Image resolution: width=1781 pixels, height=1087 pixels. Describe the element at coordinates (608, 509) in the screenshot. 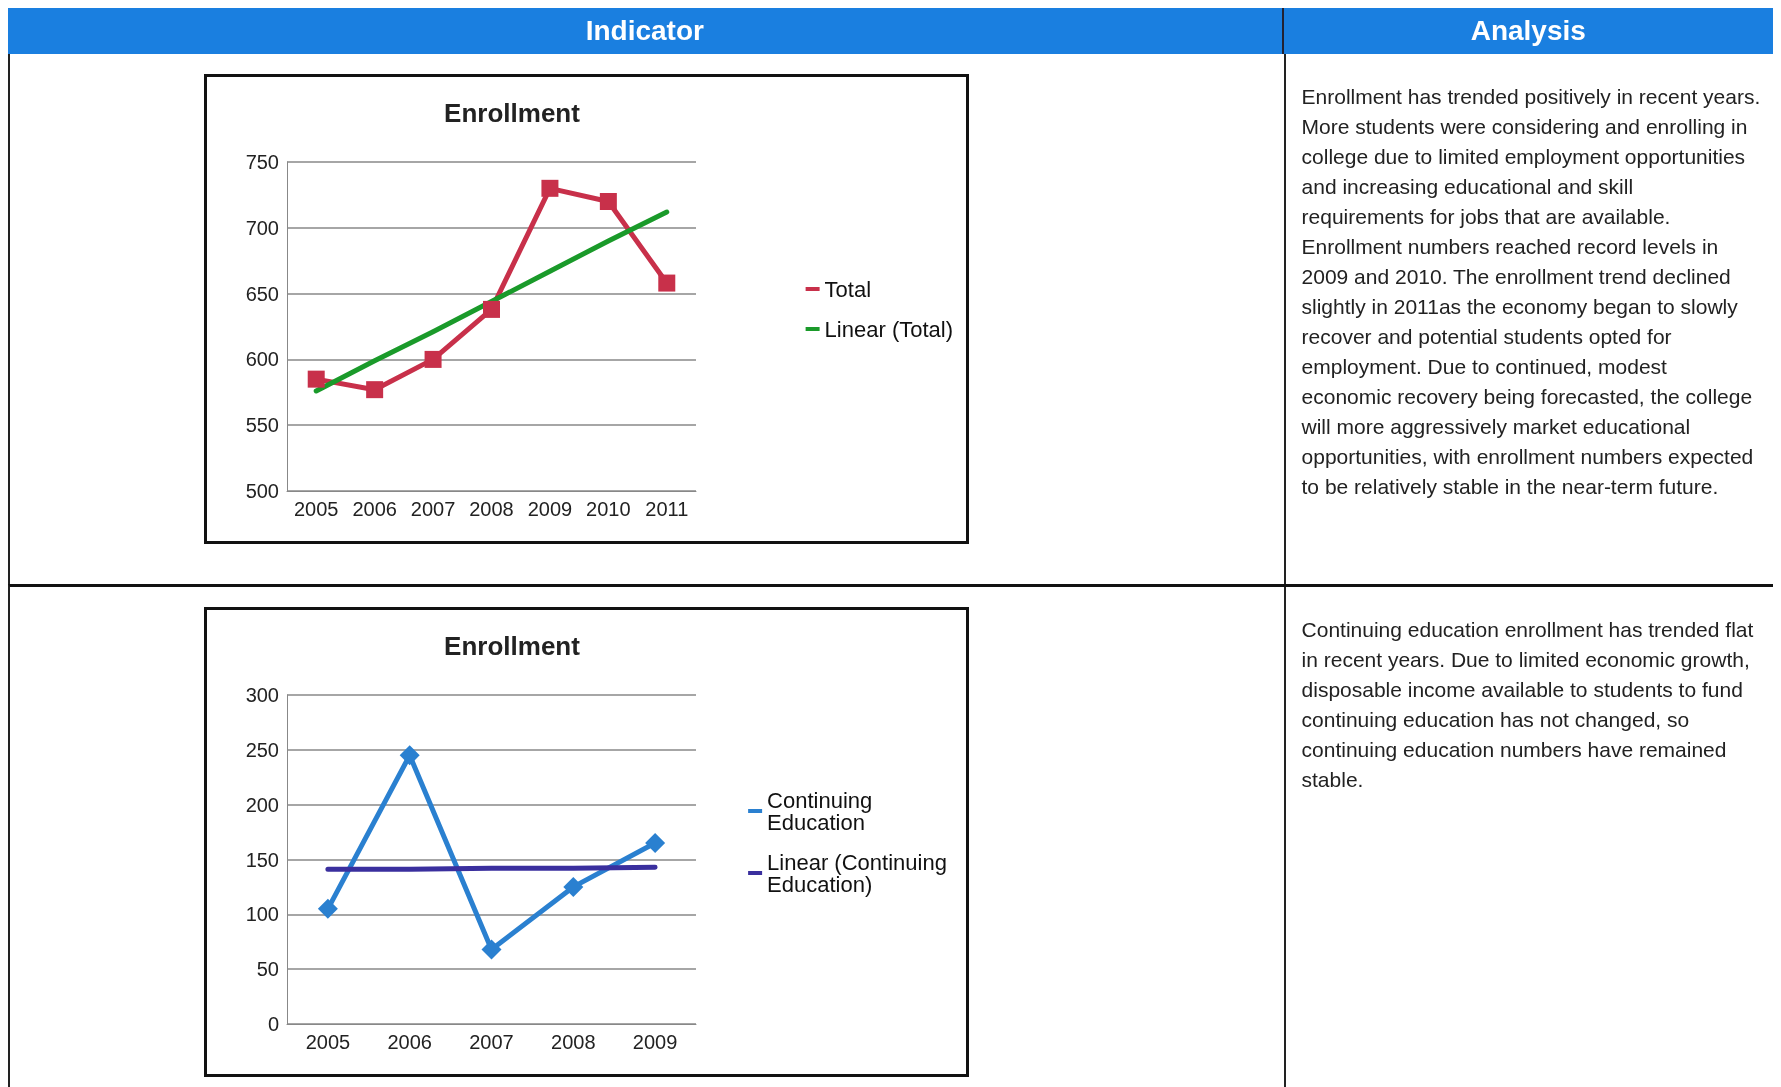

I see `x-tick-label: 2010` at that location.